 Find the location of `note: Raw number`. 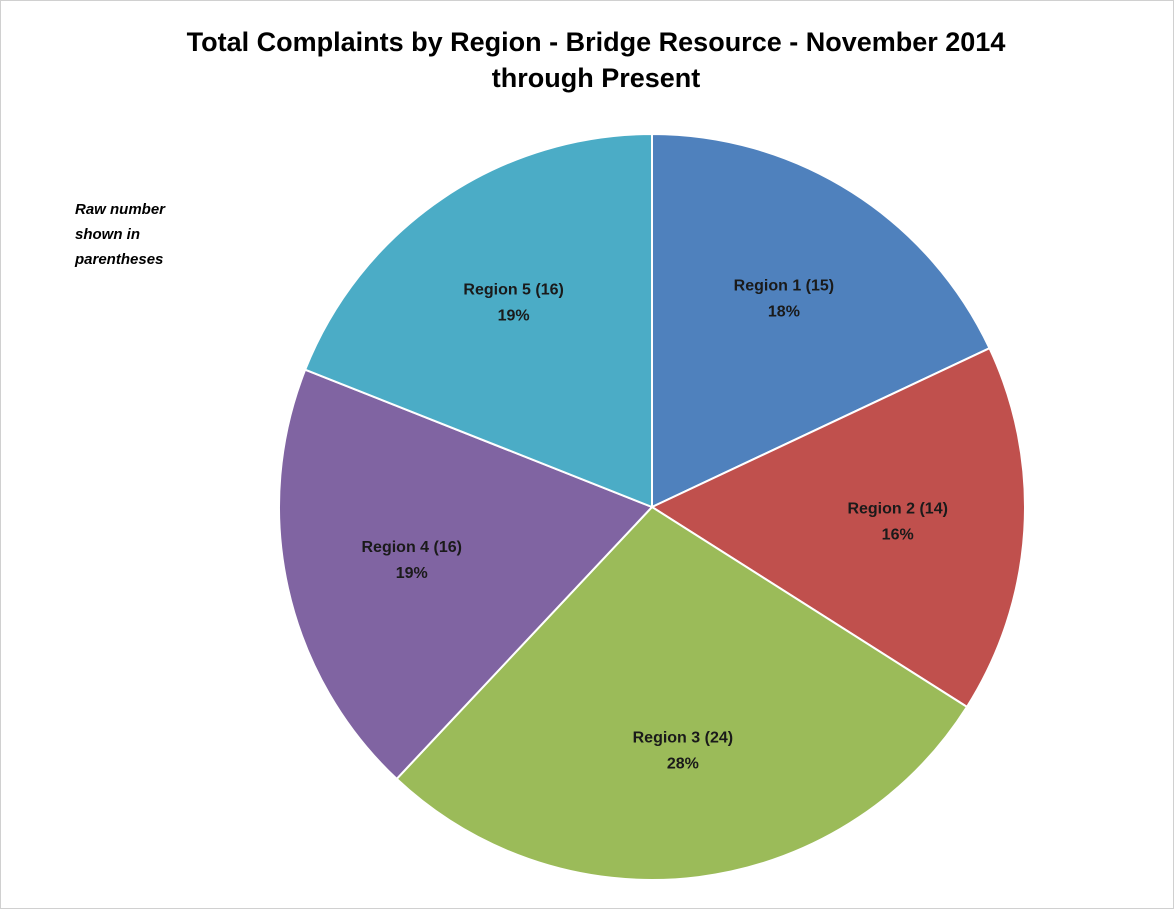

note: Raw number is located at coordinates (120, 209).